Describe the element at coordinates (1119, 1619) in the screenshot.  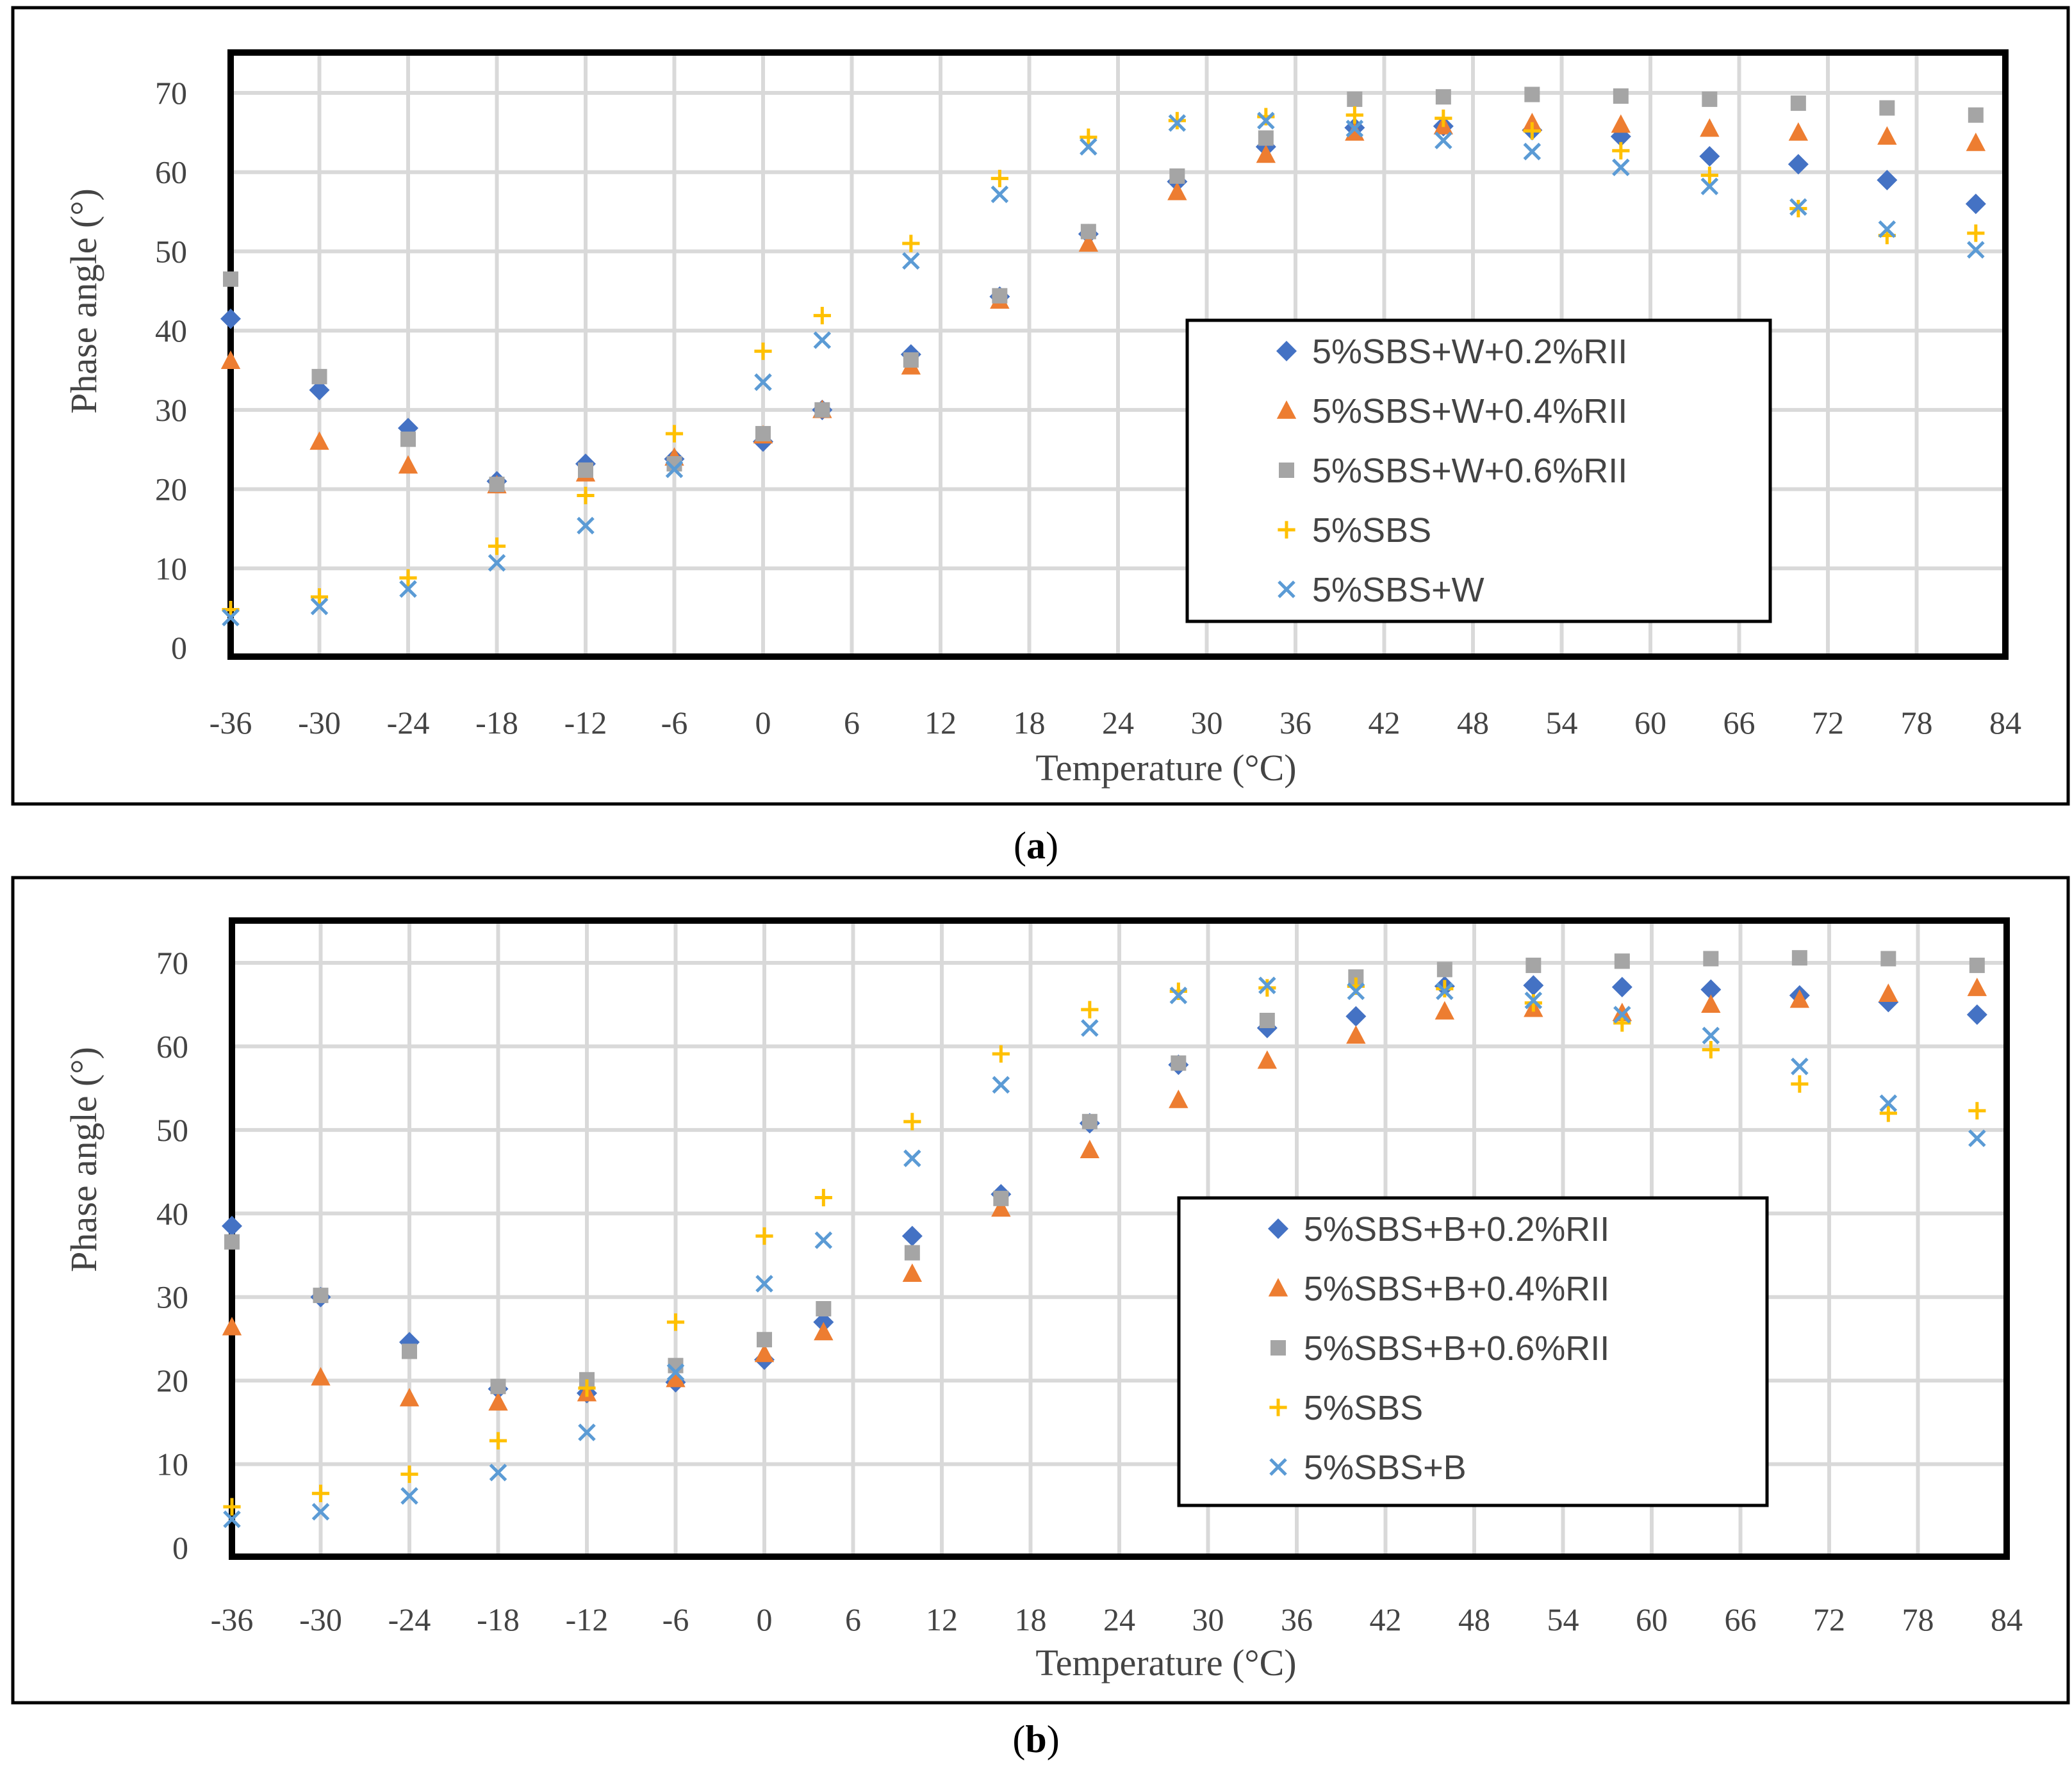
I see `panel-b-x-tick-label: 24` at that location.